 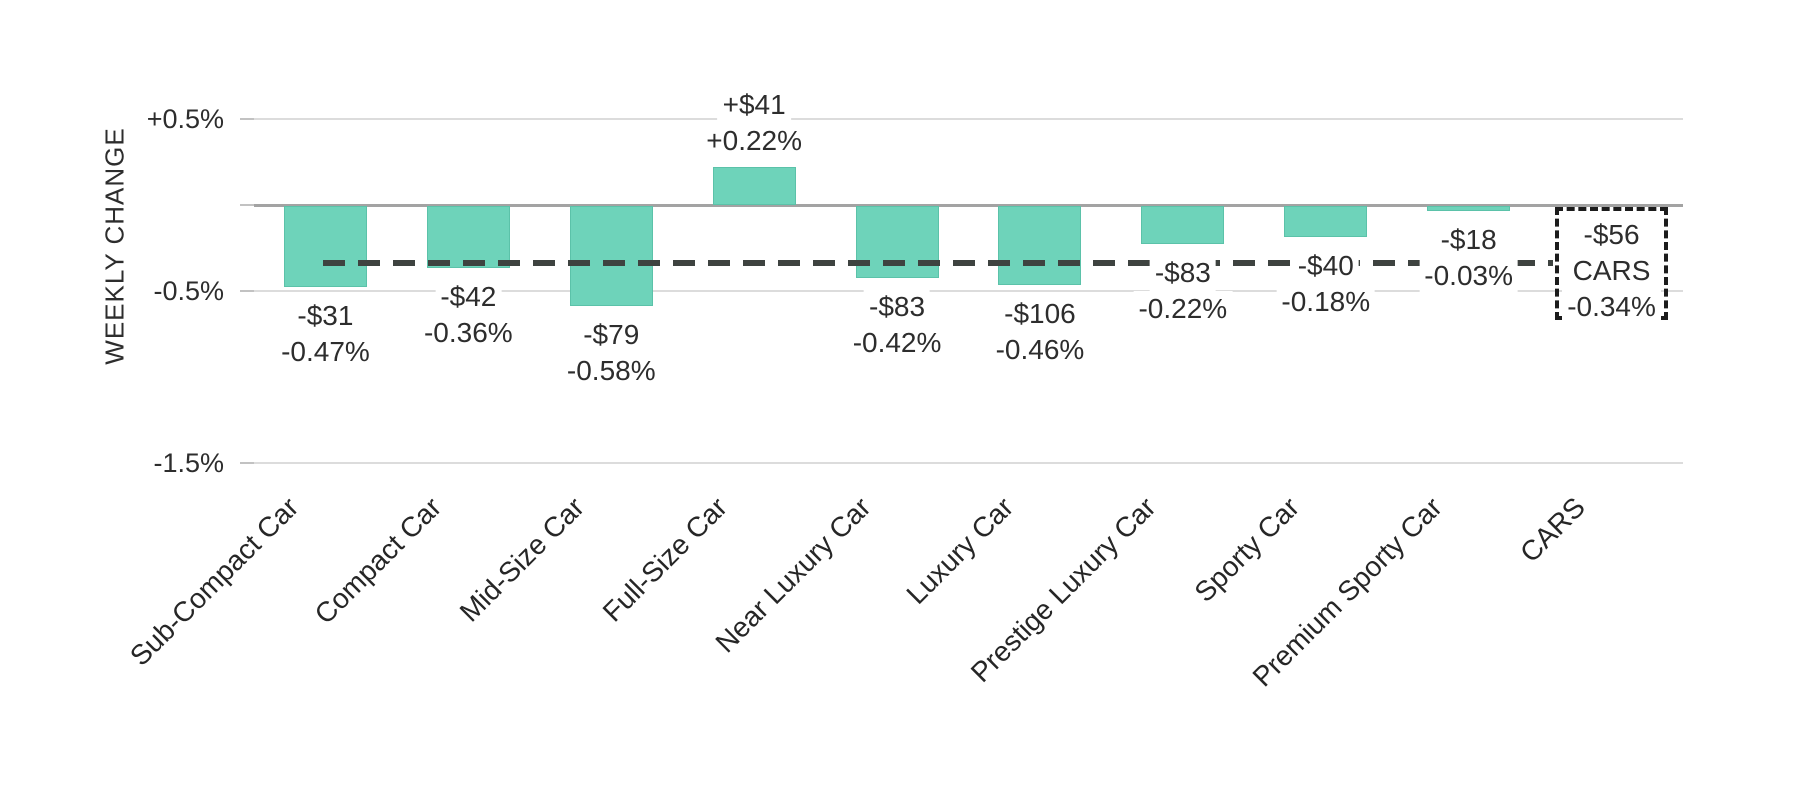 I want to click on bar-luxury-car, so click(x=1040, y=246).